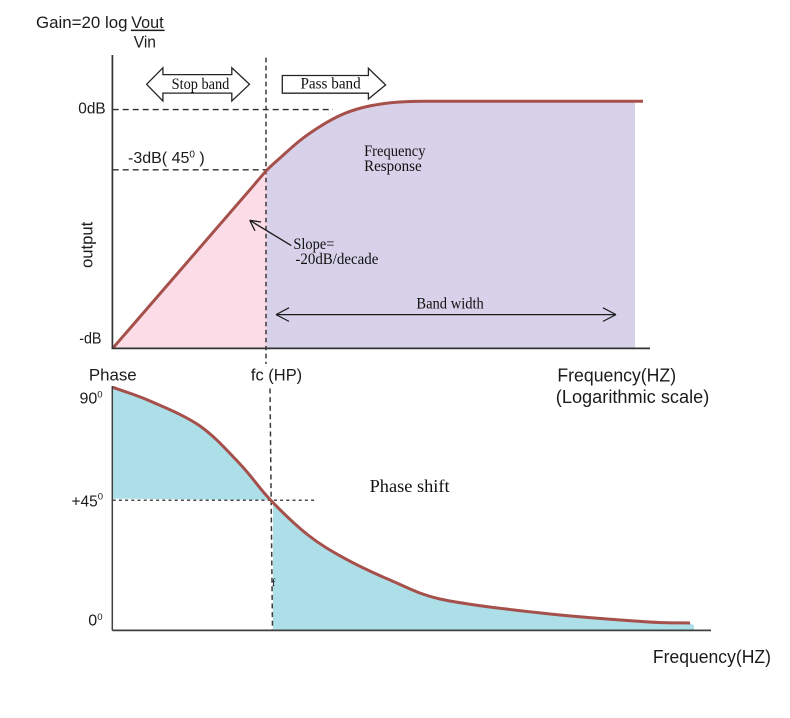 The width and height of the screenshot is (790, 718). What do you see at coordinates (201, 84) in the screenshot?
I see `svg-text: Stop band` at bounding box center [201, 84].